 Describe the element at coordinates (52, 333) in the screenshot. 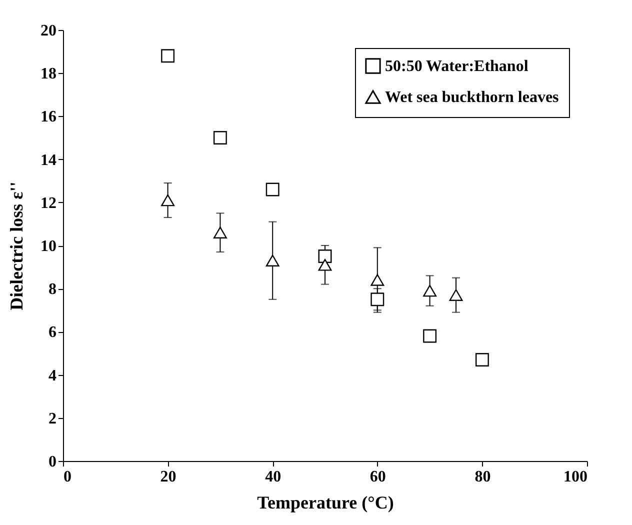

I see `y-tick-label: 6` at that location.